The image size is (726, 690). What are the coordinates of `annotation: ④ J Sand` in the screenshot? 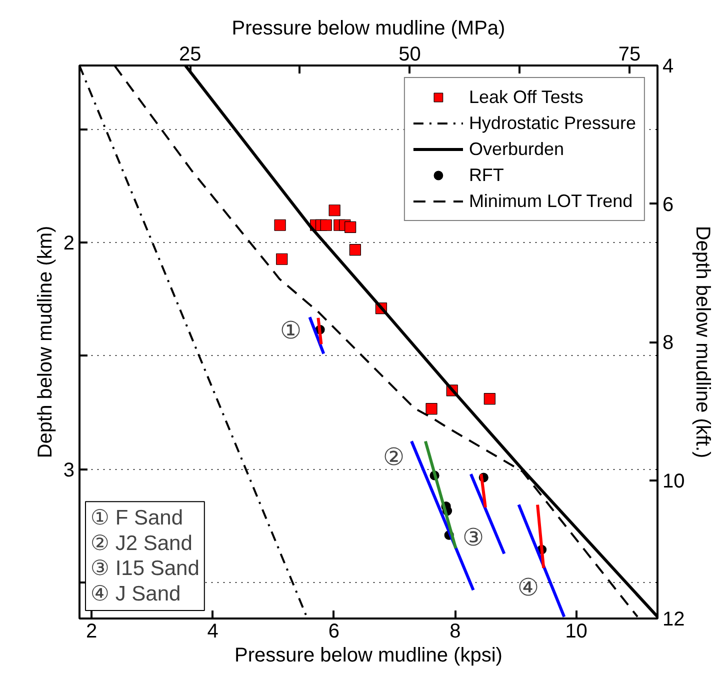 It's located at (135, 594).